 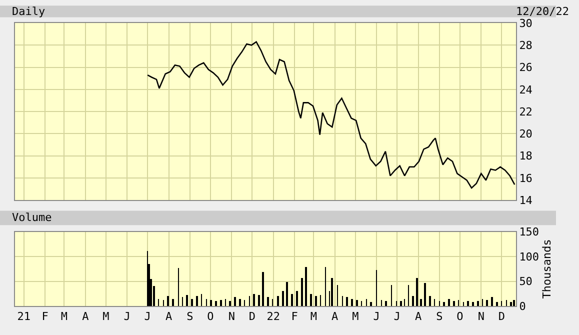 What do you see at coordinates (522, 306) in the screenshot?
I see `y-tick-label: 0` at bounding box center [522, 306].